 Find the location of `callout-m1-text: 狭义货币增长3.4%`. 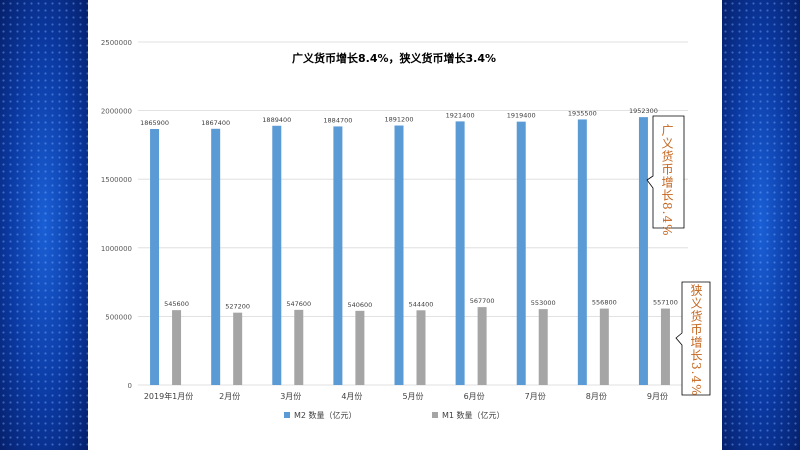

callout-m1-text: 狭义货币增长3.4% is located at coordinates (696, 340).